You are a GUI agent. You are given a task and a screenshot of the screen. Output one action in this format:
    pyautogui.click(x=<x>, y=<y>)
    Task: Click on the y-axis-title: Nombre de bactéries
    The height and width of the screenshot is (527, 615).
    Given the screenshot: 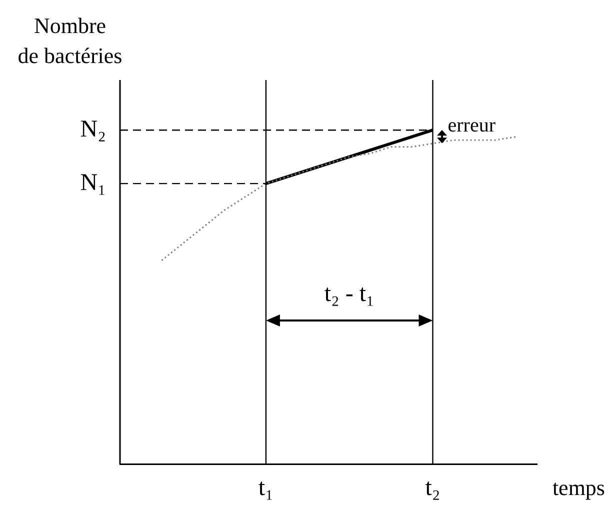 What is the action you would take?
    pyautogui.click(x=70, y=40)
    